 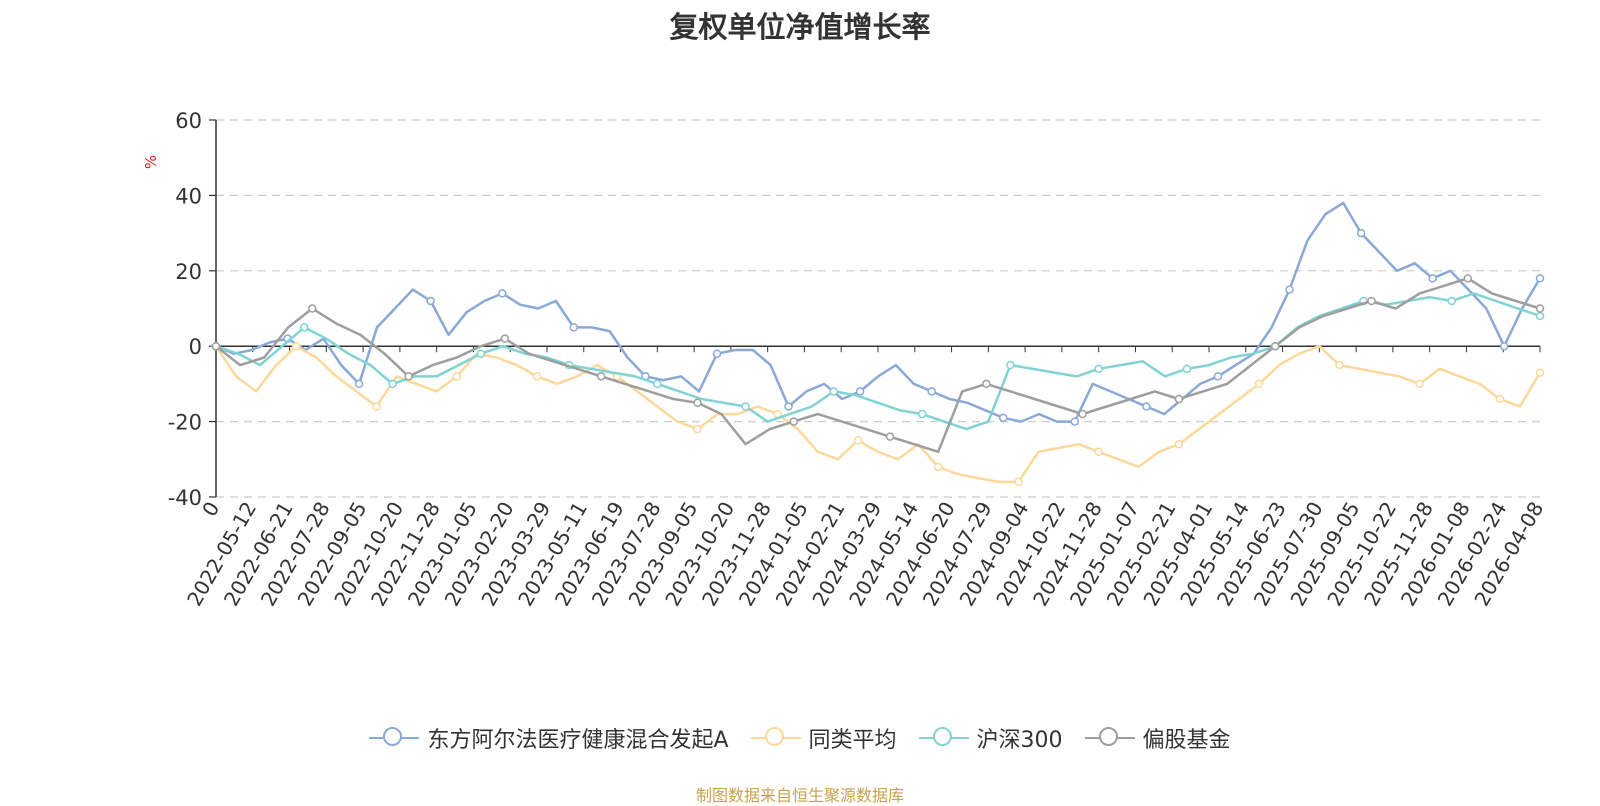 I want to click on legend-item-1: 同类平均, so click(x=823, y=738).